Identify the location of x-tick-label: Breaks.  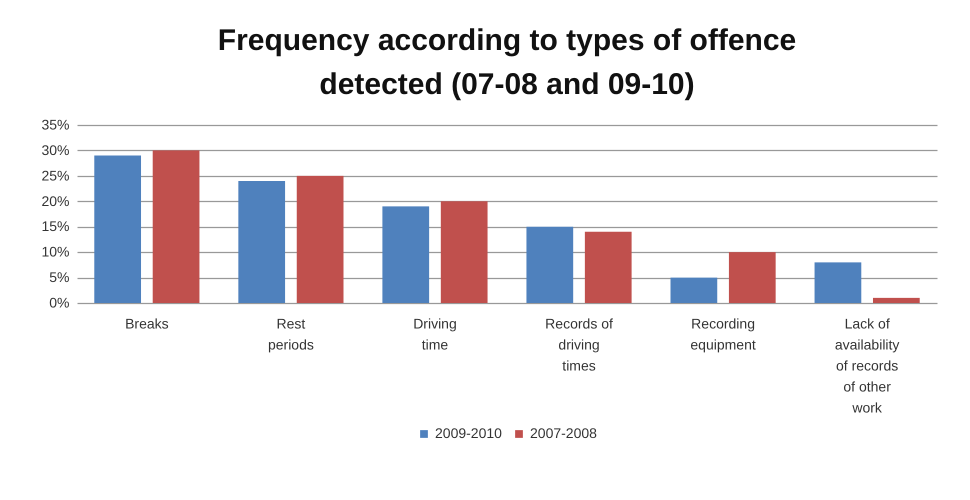
(147, 324).